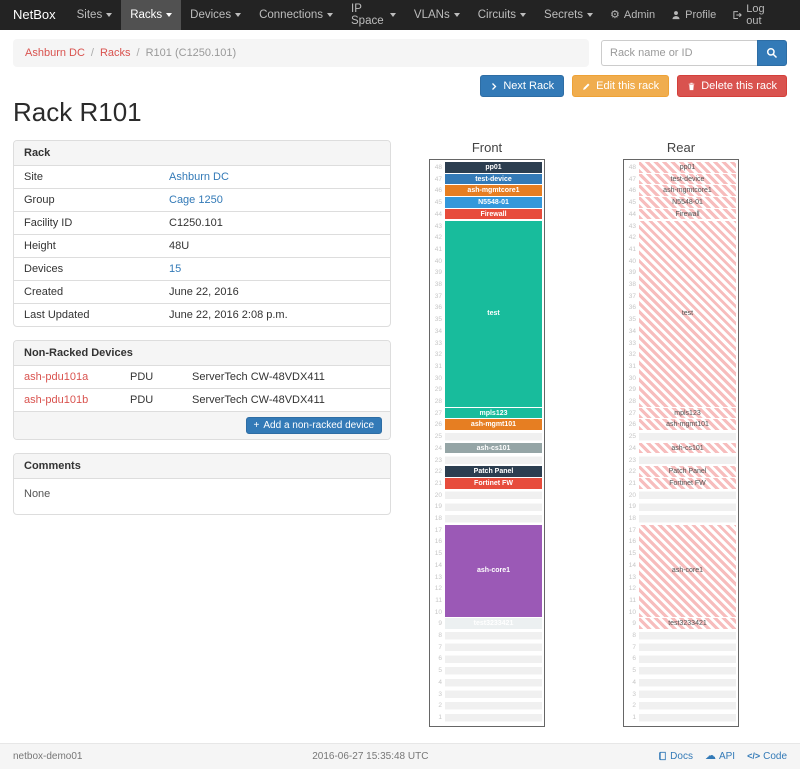 Image resolution: width=800 pixels, height=769 pixels. Describe the element at coordinates (55, 53) in the screenshot. I see `breadcrumb-item-ashburn-dc: Ashburn DC` at that location.